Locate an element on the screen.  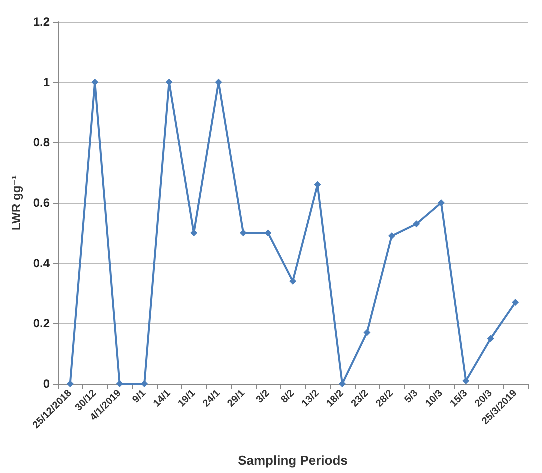
x-tick-label: 13/2 is located at coordinates (311, 399).